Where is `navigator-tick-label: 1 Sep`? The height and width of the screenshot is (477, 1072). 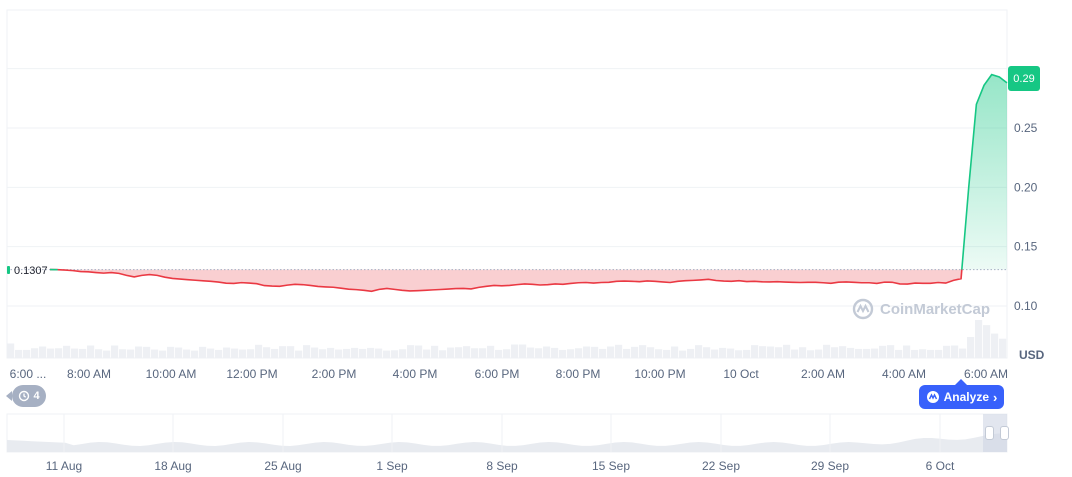
navigator-tick-label: 1 Sep is located at coordinates (392, 466).